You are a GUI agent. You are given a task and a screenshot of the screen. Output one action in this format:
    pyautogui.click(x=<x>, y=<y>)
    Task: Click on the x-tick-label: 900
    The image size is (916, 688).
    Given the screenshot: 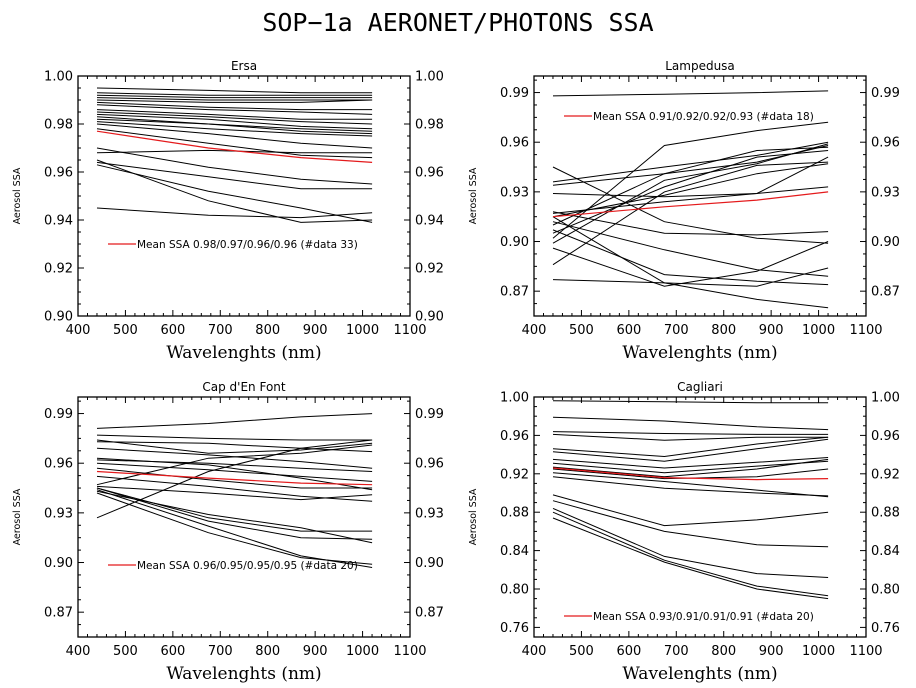 What is the action you would take?
    pyautogui.click(x=315, y=651)
    